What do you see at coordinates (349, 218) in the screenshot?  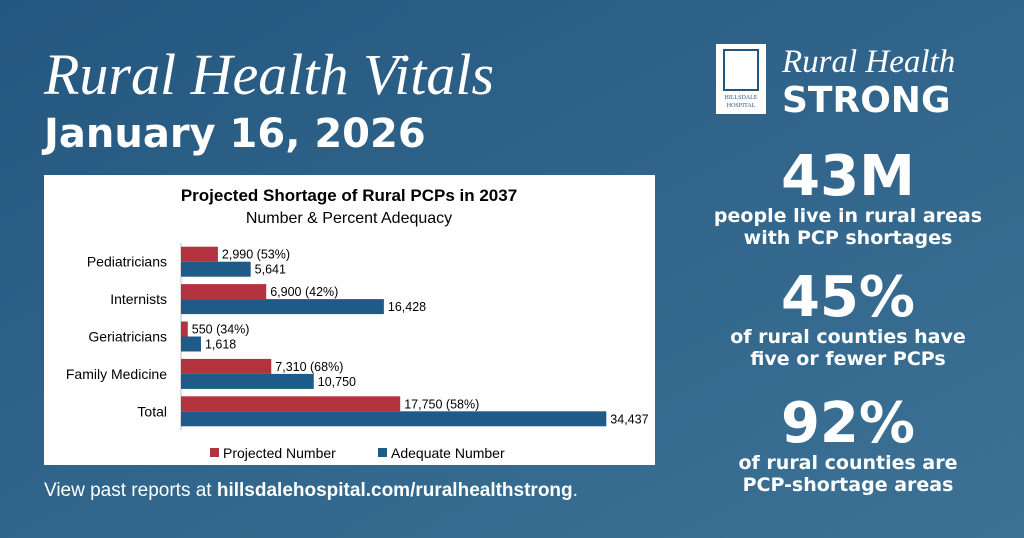 I see `chart-subtitle: Number & Percent Adequacy` at bounding box center [349, 218].